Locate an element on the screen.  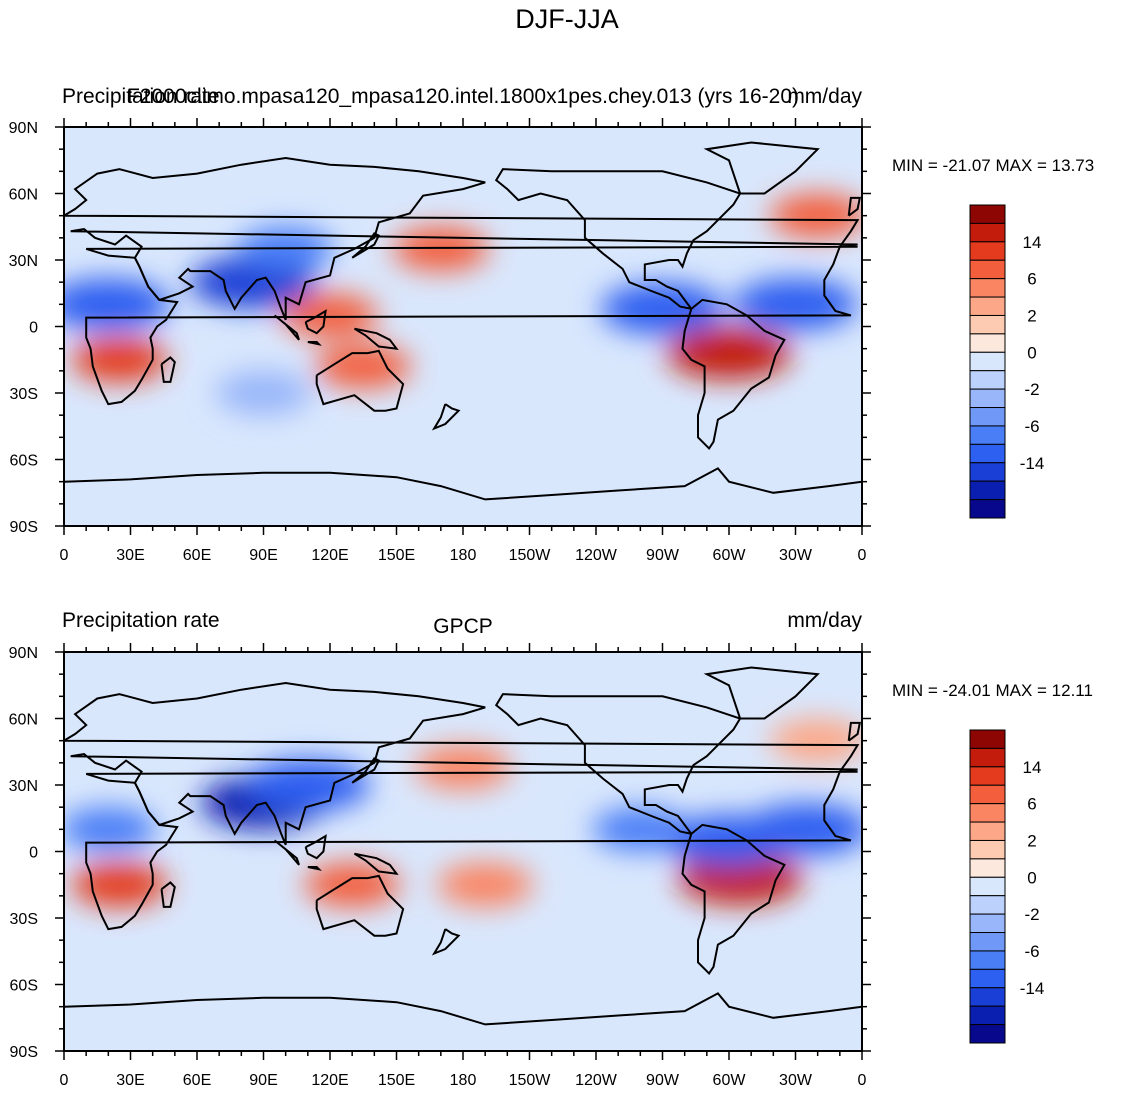
lon-tick-label: 60E is located at coordinates (197, 1080).